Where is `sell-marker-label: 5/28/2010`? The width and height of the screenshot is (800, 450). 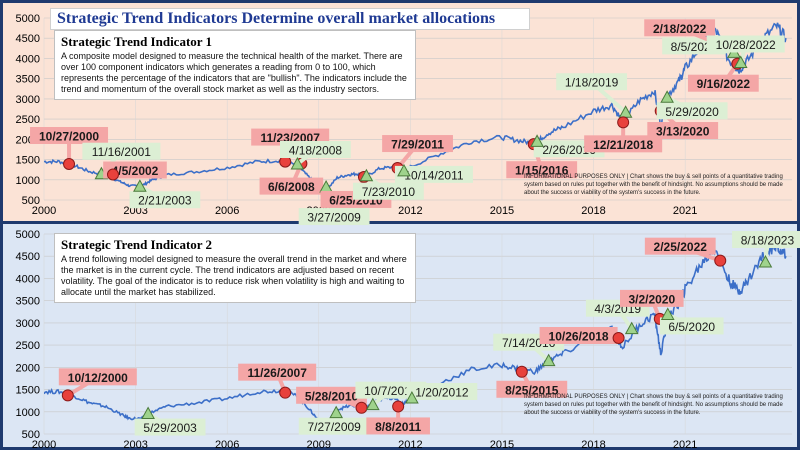 sell-marker-label: 5/28/2010 is located at coordinates (332, 396).